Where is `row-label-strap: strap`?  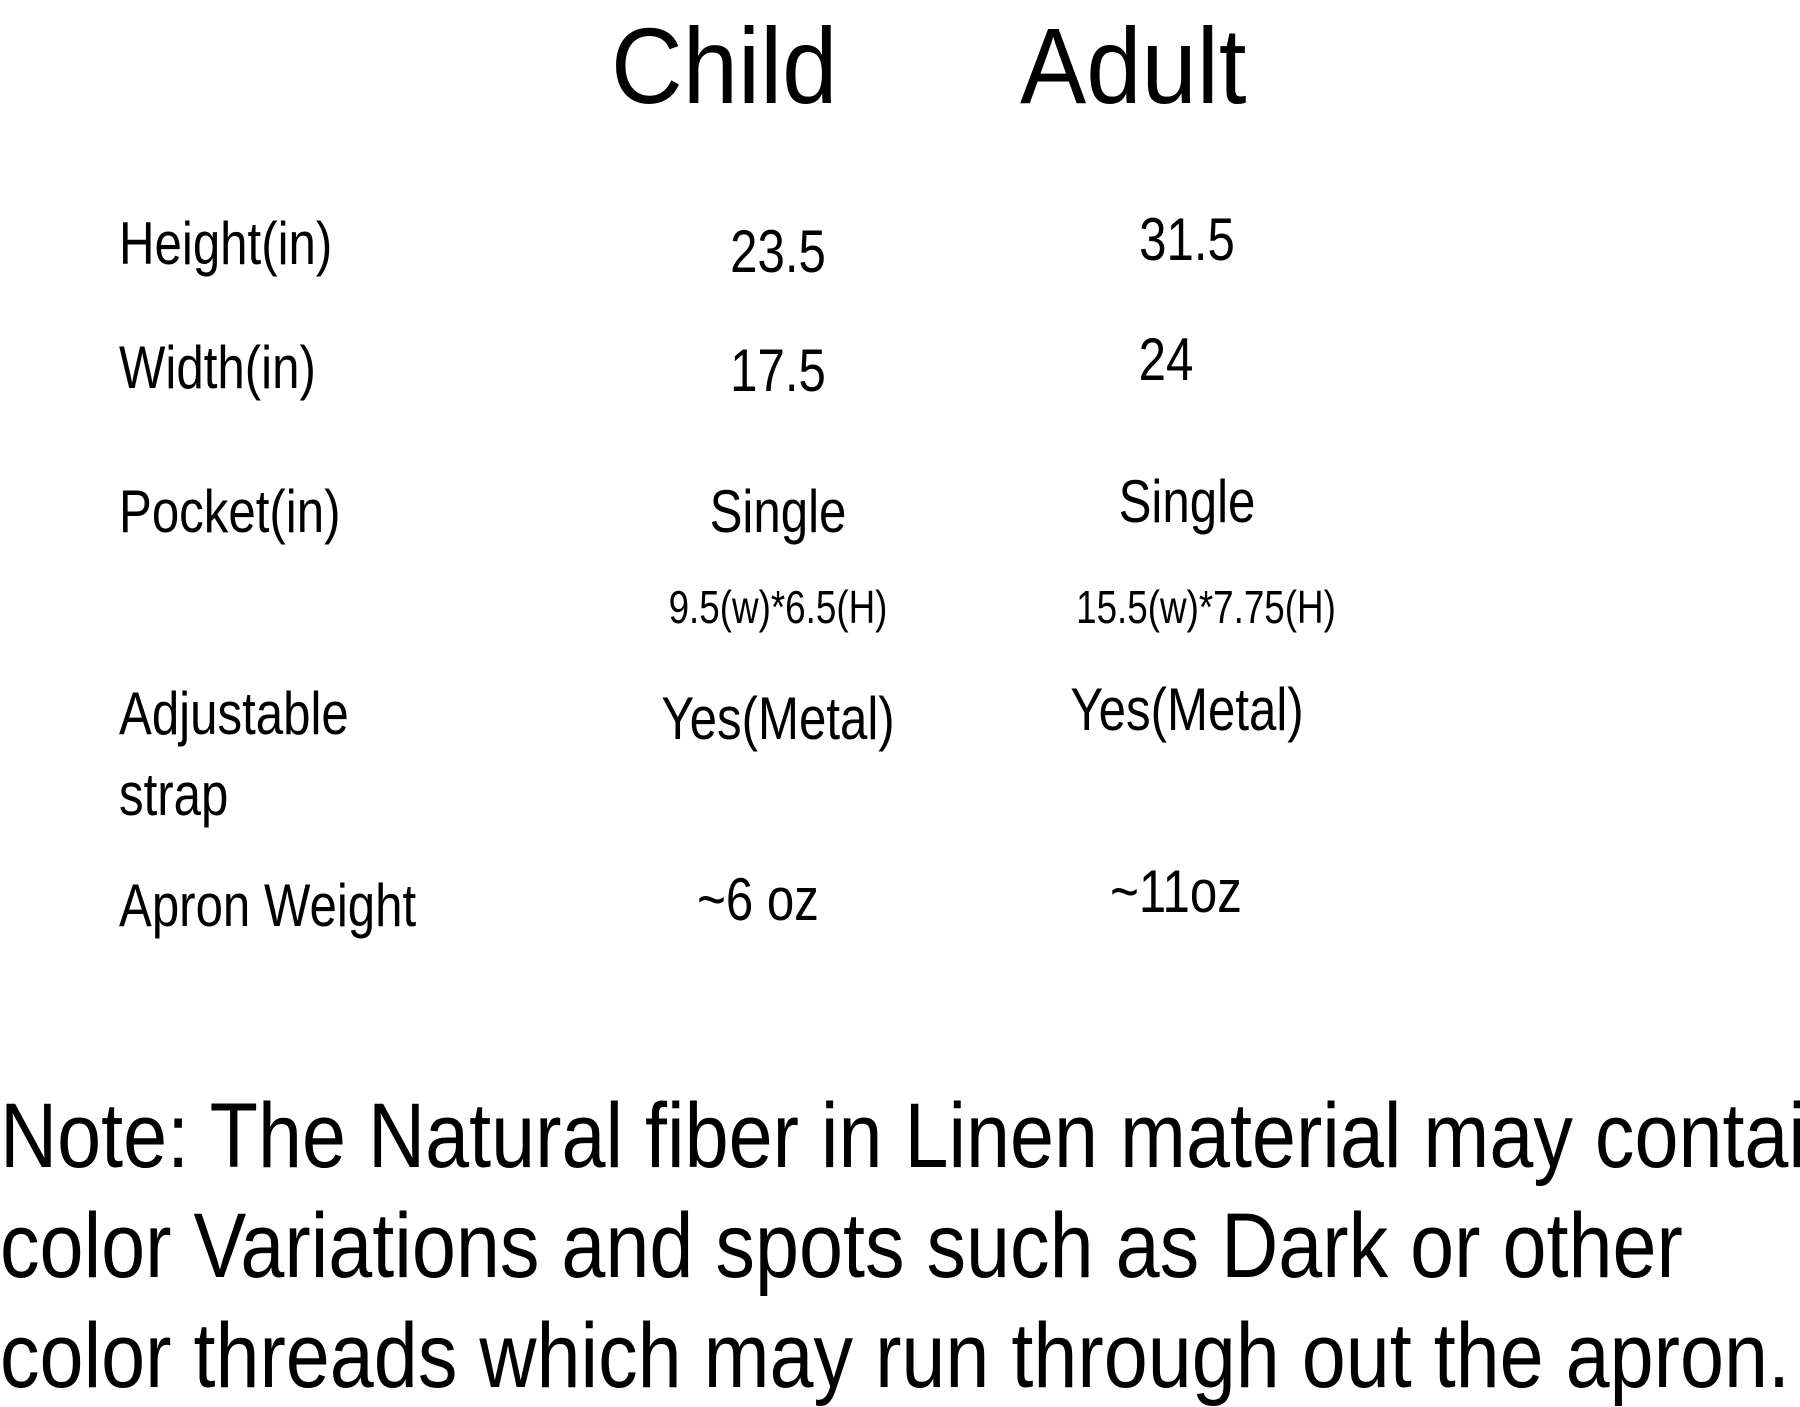 row-label-strap: strap is located at coordinates (174, 794).